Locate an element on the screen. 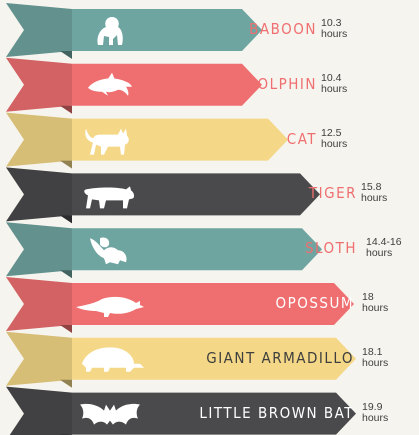 This screenshot has width=419, height=435. animal-name: CAT is located at coordinates (301, 138).